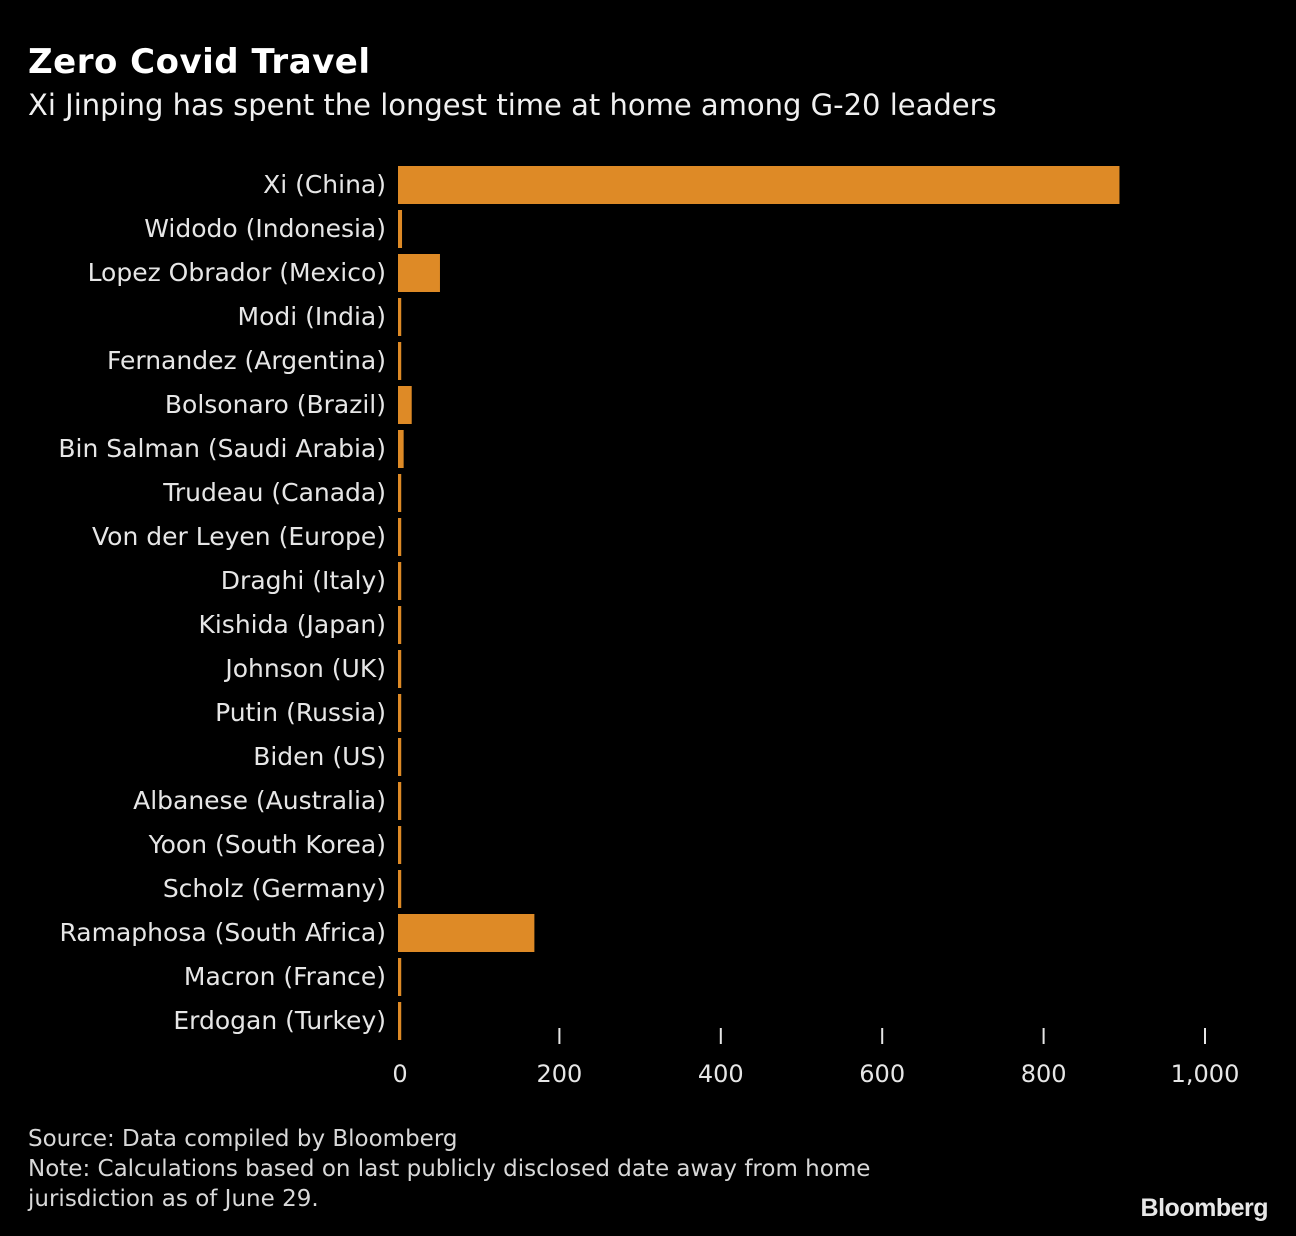 Image resolution: width=1296 pixels, height=1236 pixels. Describe the element at coordinates (559, 1074) in the screenshot. I see `x-tick-label: 200` at that location.